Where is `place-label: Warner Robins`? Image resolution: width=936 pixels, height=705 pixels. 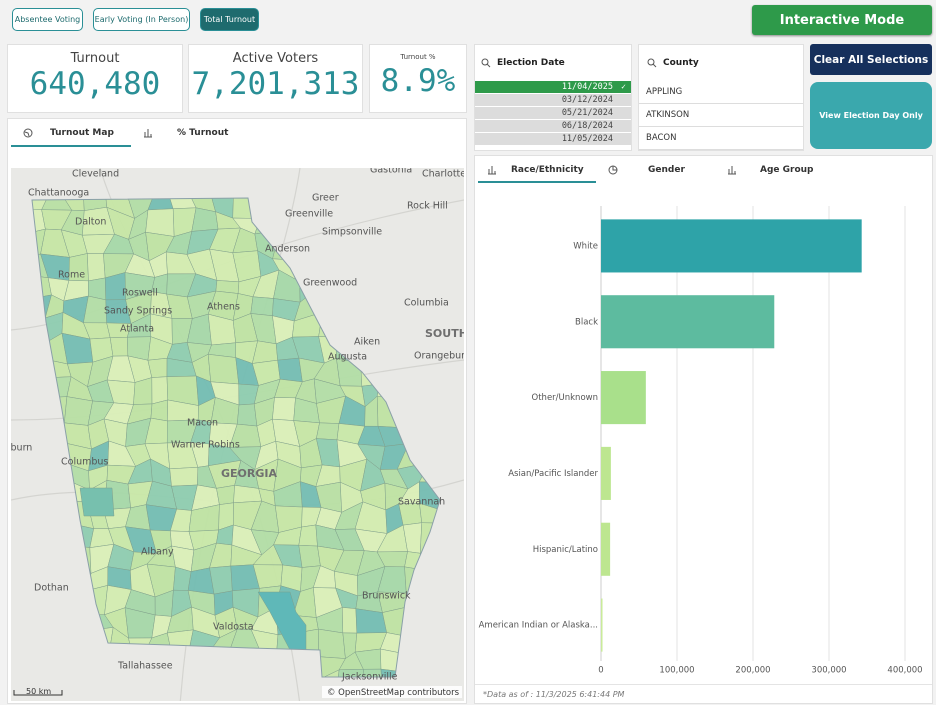
place-label: Warner Robins is located at coordinates (205, 445).